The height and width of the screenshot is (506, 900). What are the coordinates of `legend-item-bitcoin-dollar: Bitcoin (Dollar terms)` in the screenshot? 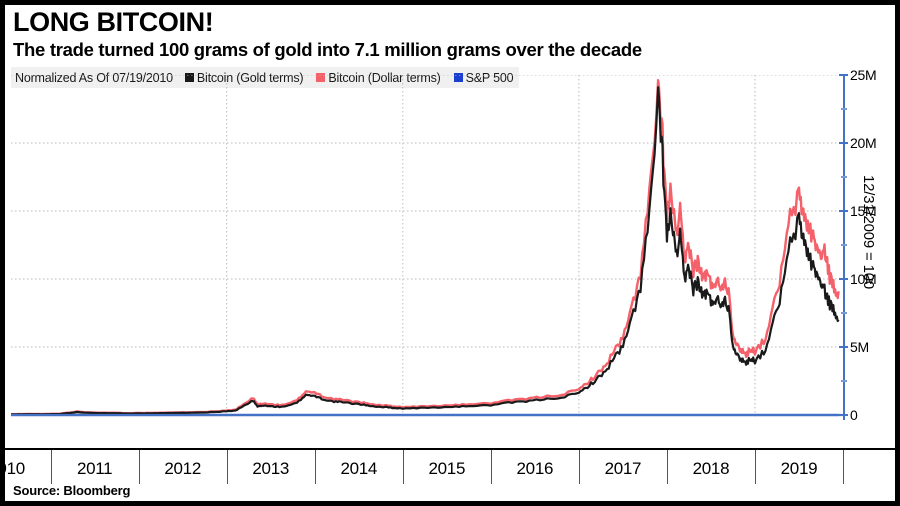 It's located at (378, 77).